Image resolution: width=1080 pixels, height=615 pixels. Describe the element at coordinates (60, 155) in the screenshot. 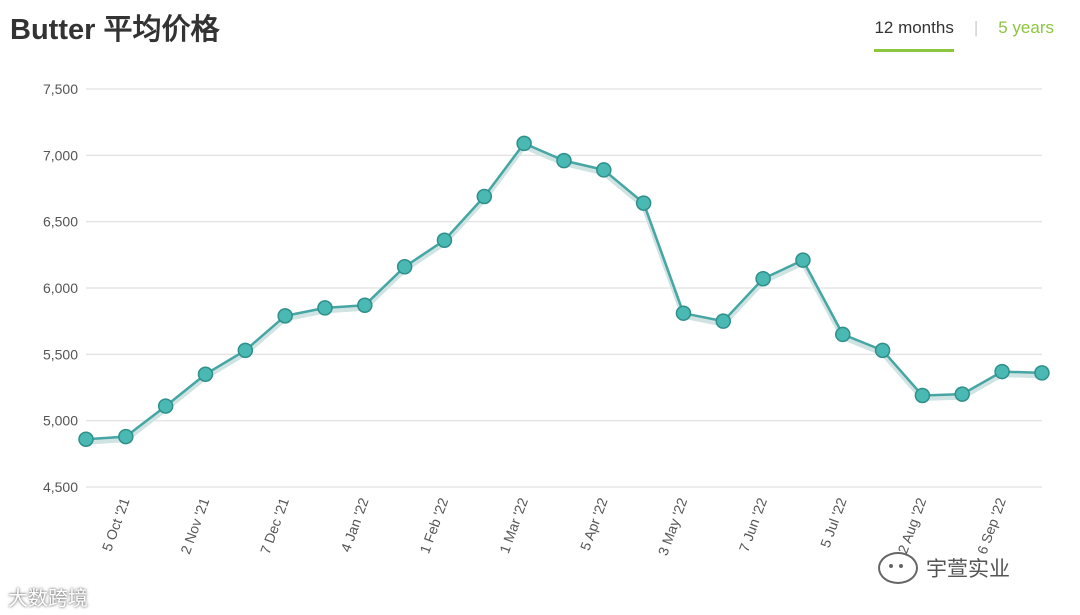

I see `y-tick-label: 7,000` at that location.